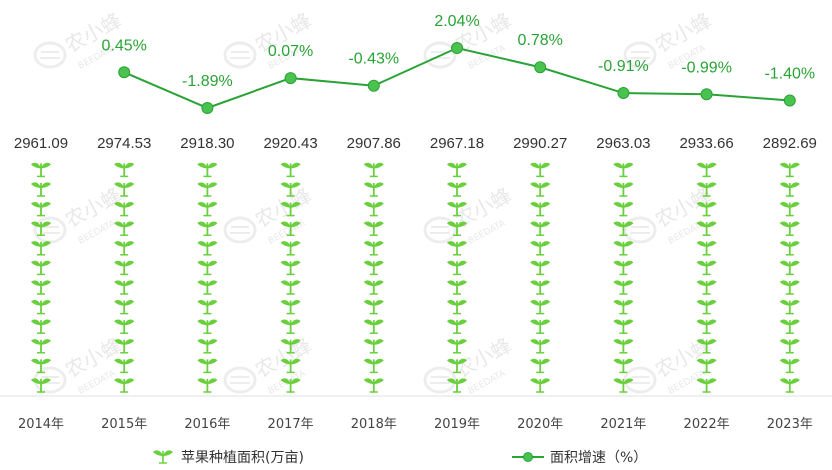 The image size is (832, 470). Describe the element at coordinates (789, 74) in the screenshot. I see `growth-value-label: -1.40%` at that location.